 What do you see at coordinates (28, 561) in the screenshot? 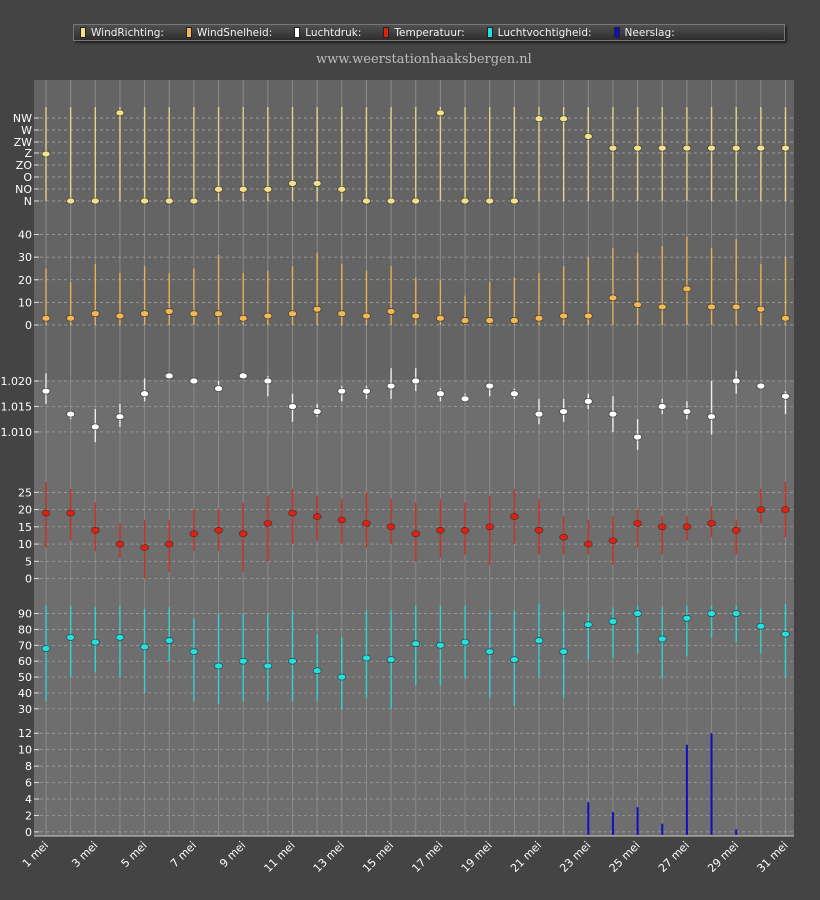
I see `y-tick-label: 5` at bounding box center [28, 561].